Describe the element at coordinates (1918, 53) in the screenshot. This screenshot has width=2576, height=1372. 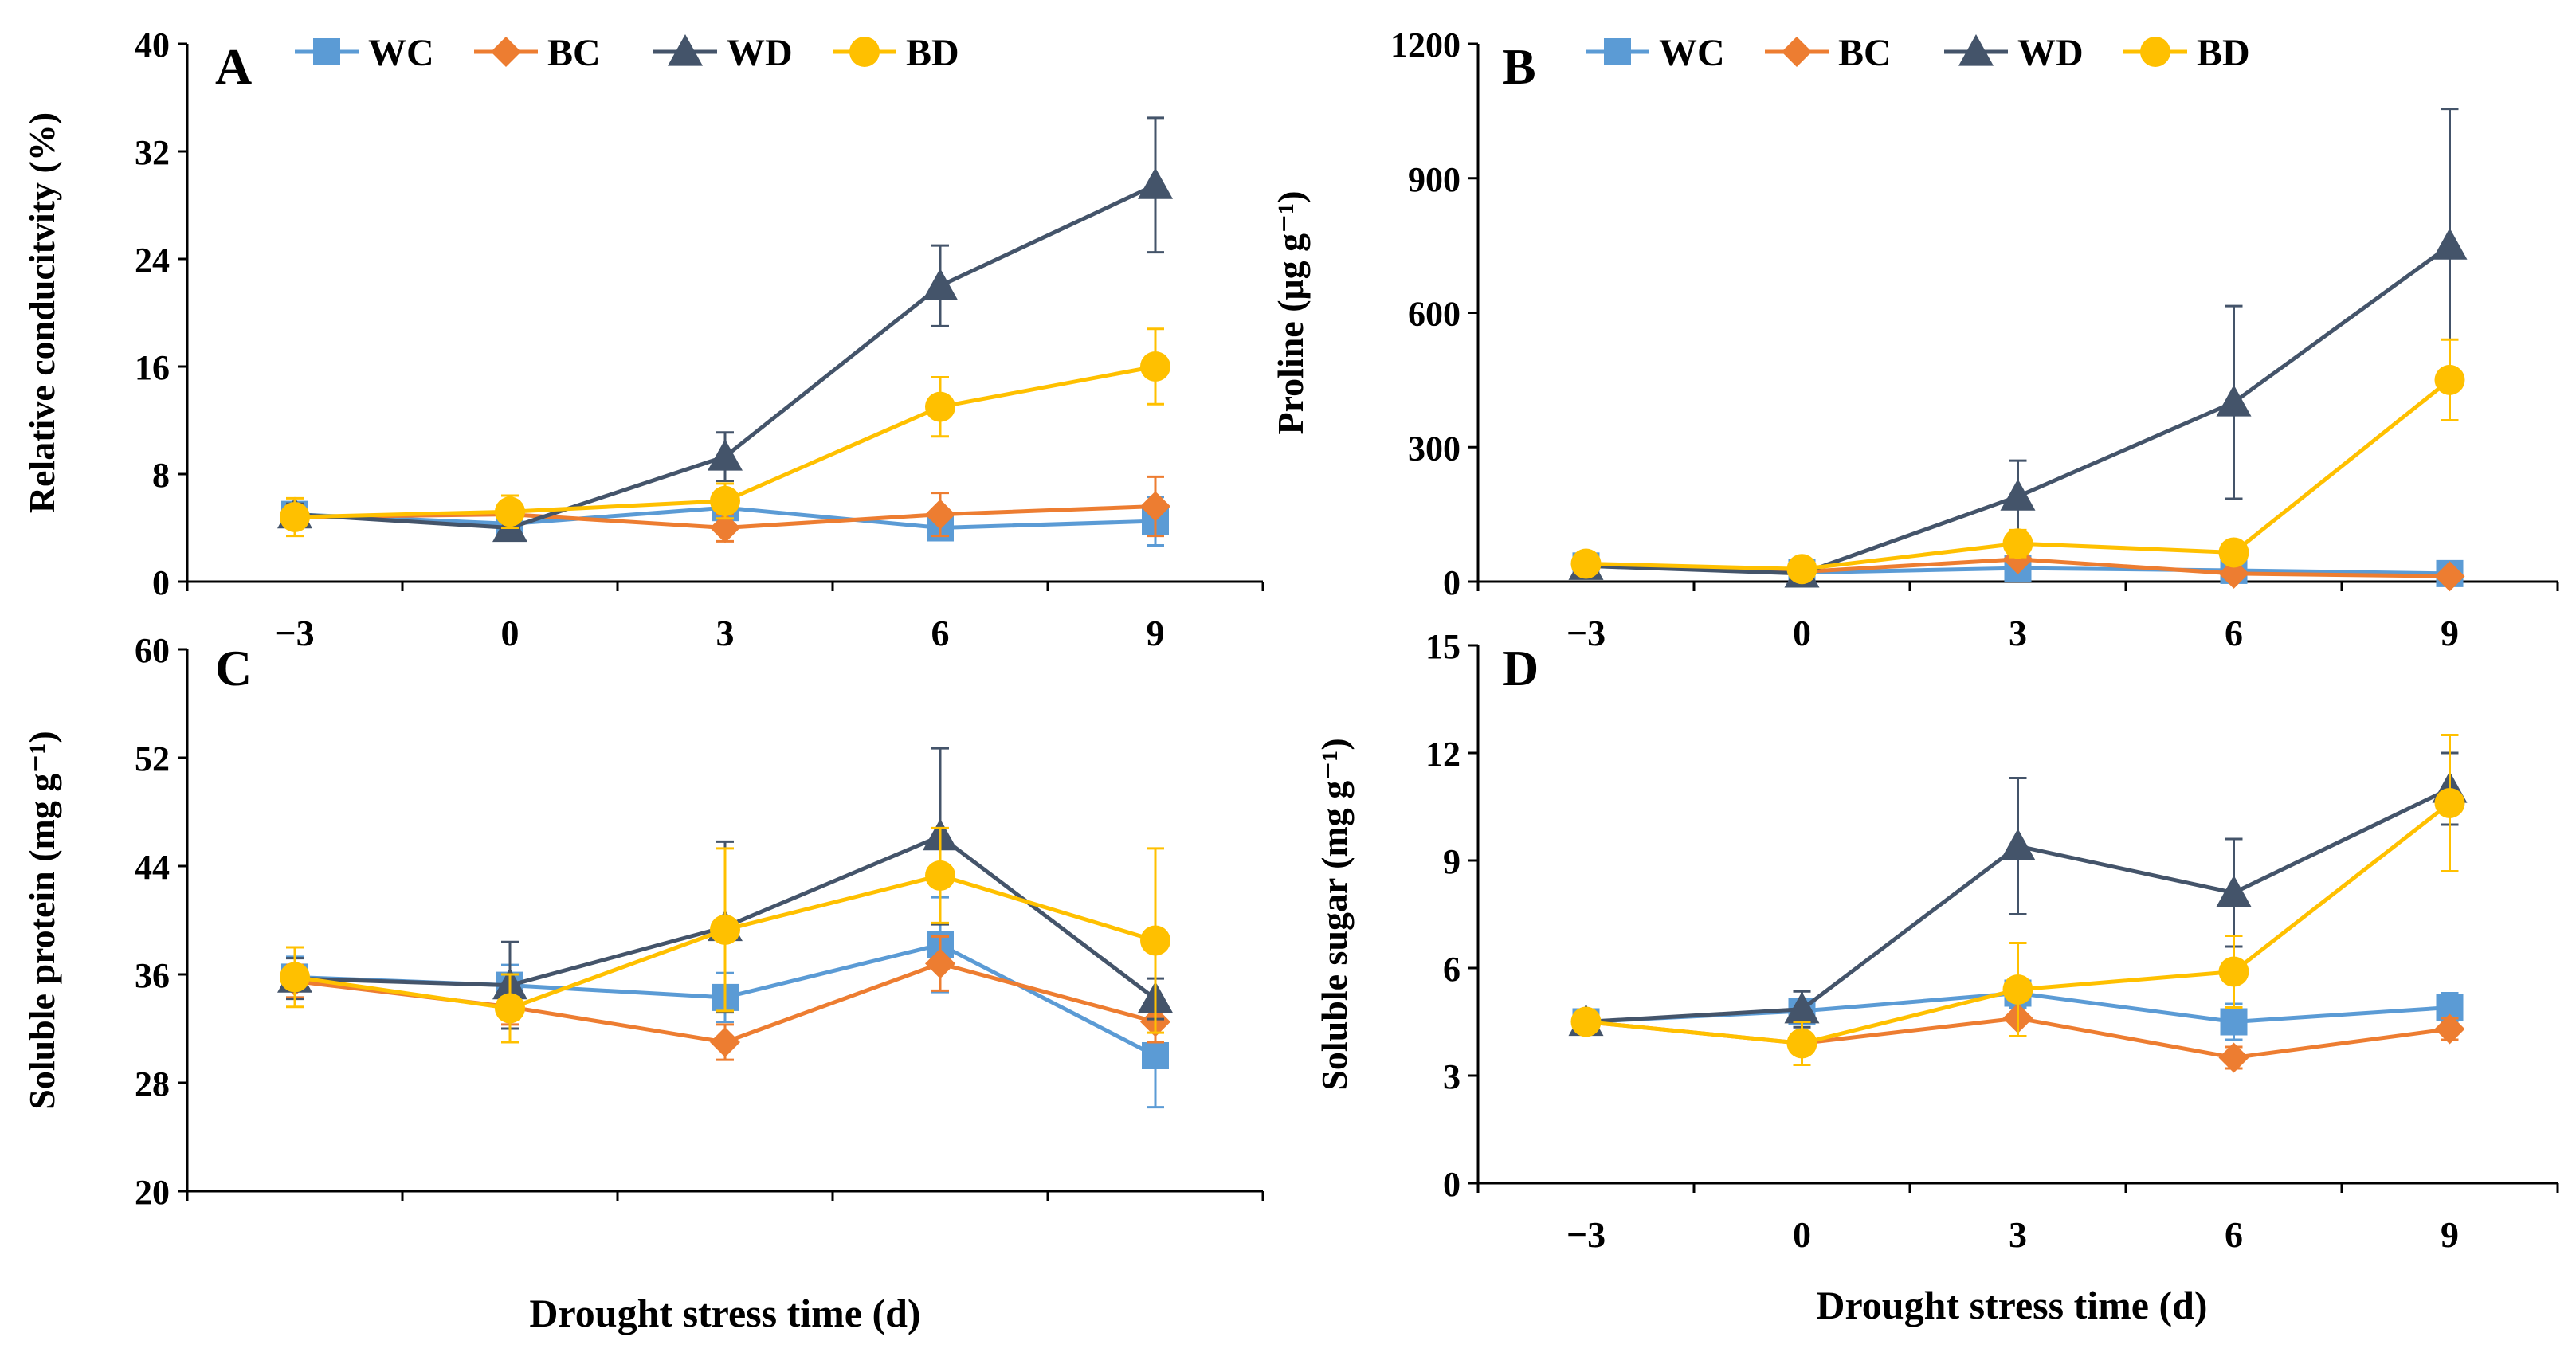
I see `panel-b-legend: WC BC WD BD` at that location.